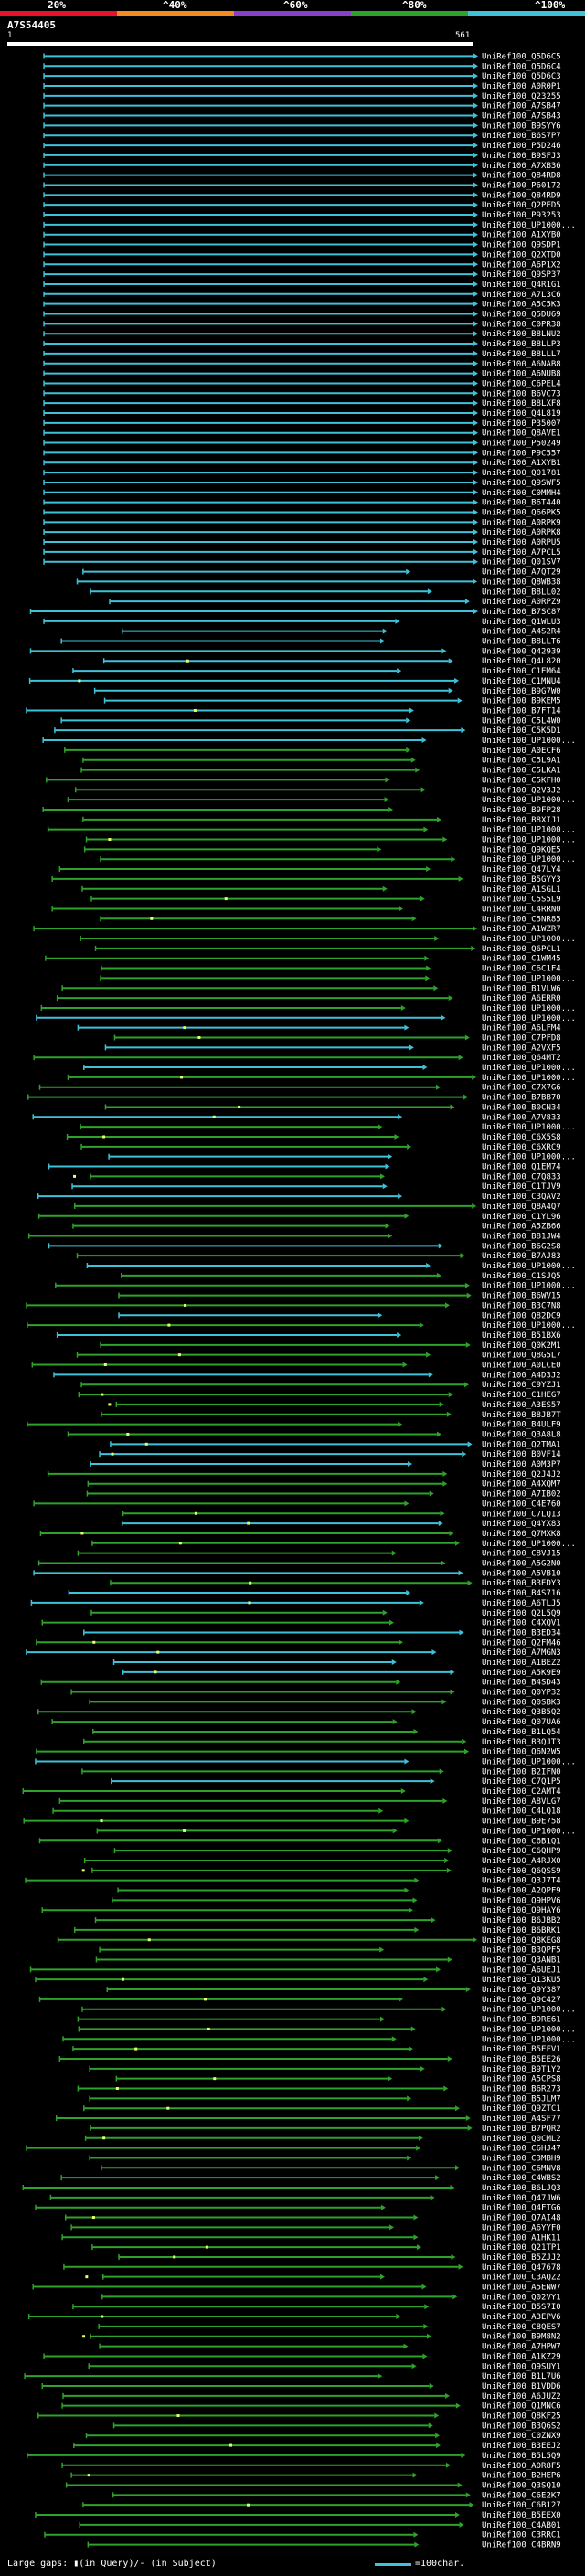 This screenshot has height=2576, width=585. Describe the element at coordinates (521, 2227) in the screenshot. I see `subject-label: UniRef100_A6YYF0` at that location.